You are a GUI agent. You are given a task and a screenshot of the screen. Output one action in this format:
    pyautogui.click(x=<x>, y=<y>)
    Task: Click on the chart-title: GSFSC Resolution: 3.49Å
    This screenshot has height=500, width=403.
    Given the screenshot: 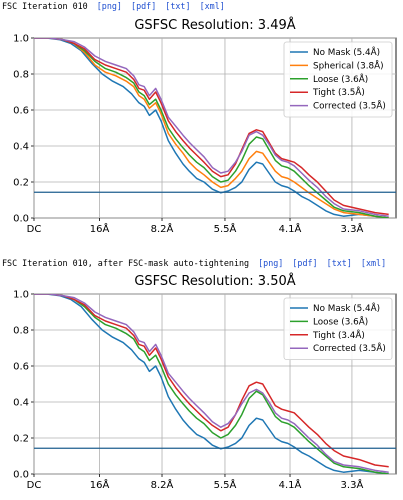 What is the action you would take?
    pyautogui.click(x=214, y=25)
    